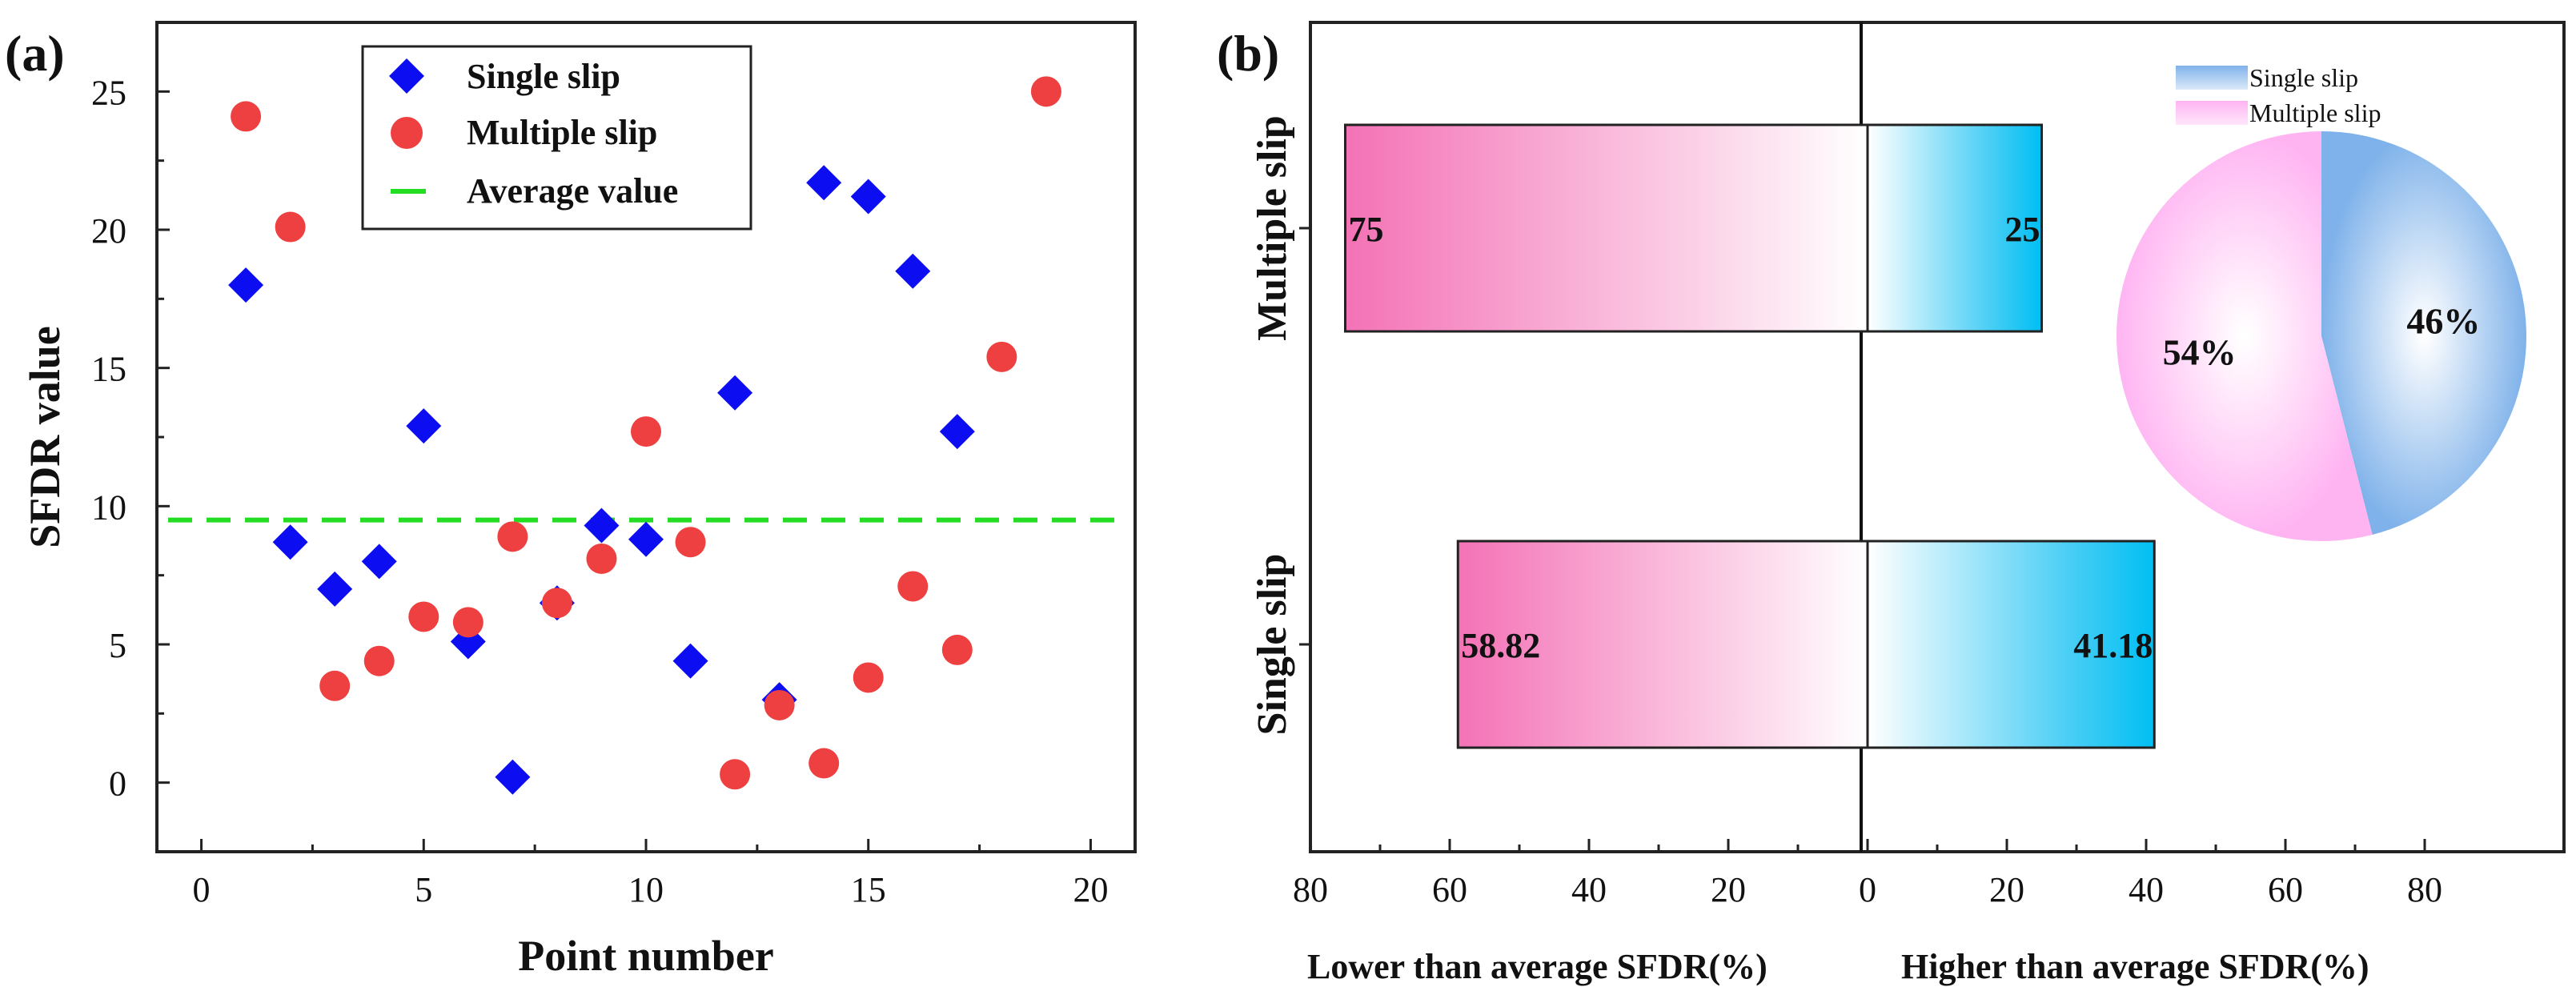  I want to click on pie-chart: 46% 54% Single slip Multiple slip, so click(2321, 302).